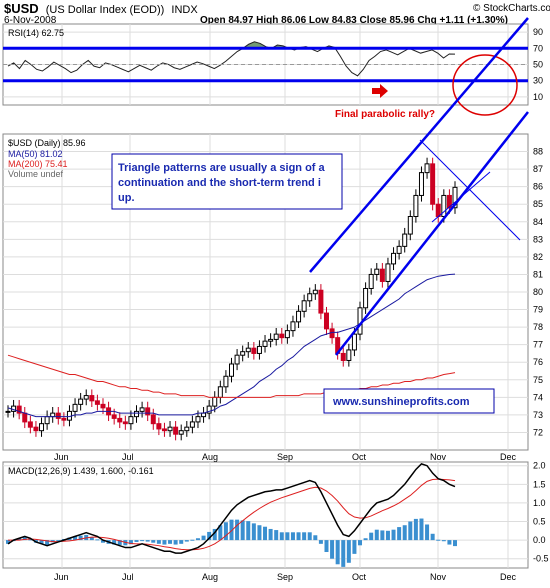  What do you see at coordinates (359, 457) in the screenshot?
I see `price-month-label: Oct` at bounding box center [359, 457].